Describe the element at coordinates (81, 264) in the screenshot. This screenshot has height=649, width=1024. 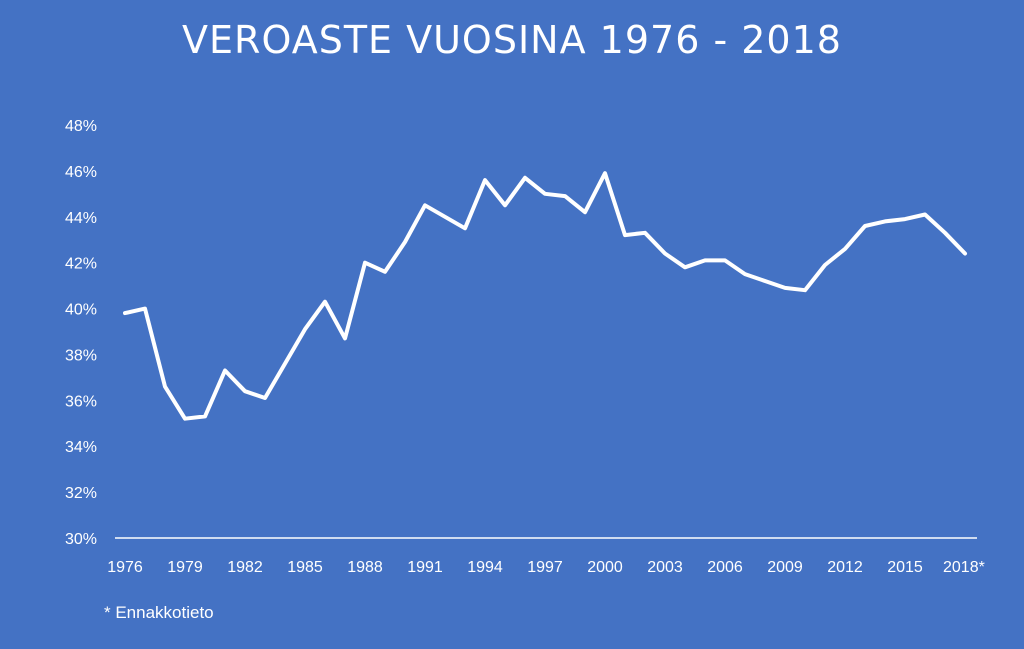
I see `y-tick-label: 42%` at that location.